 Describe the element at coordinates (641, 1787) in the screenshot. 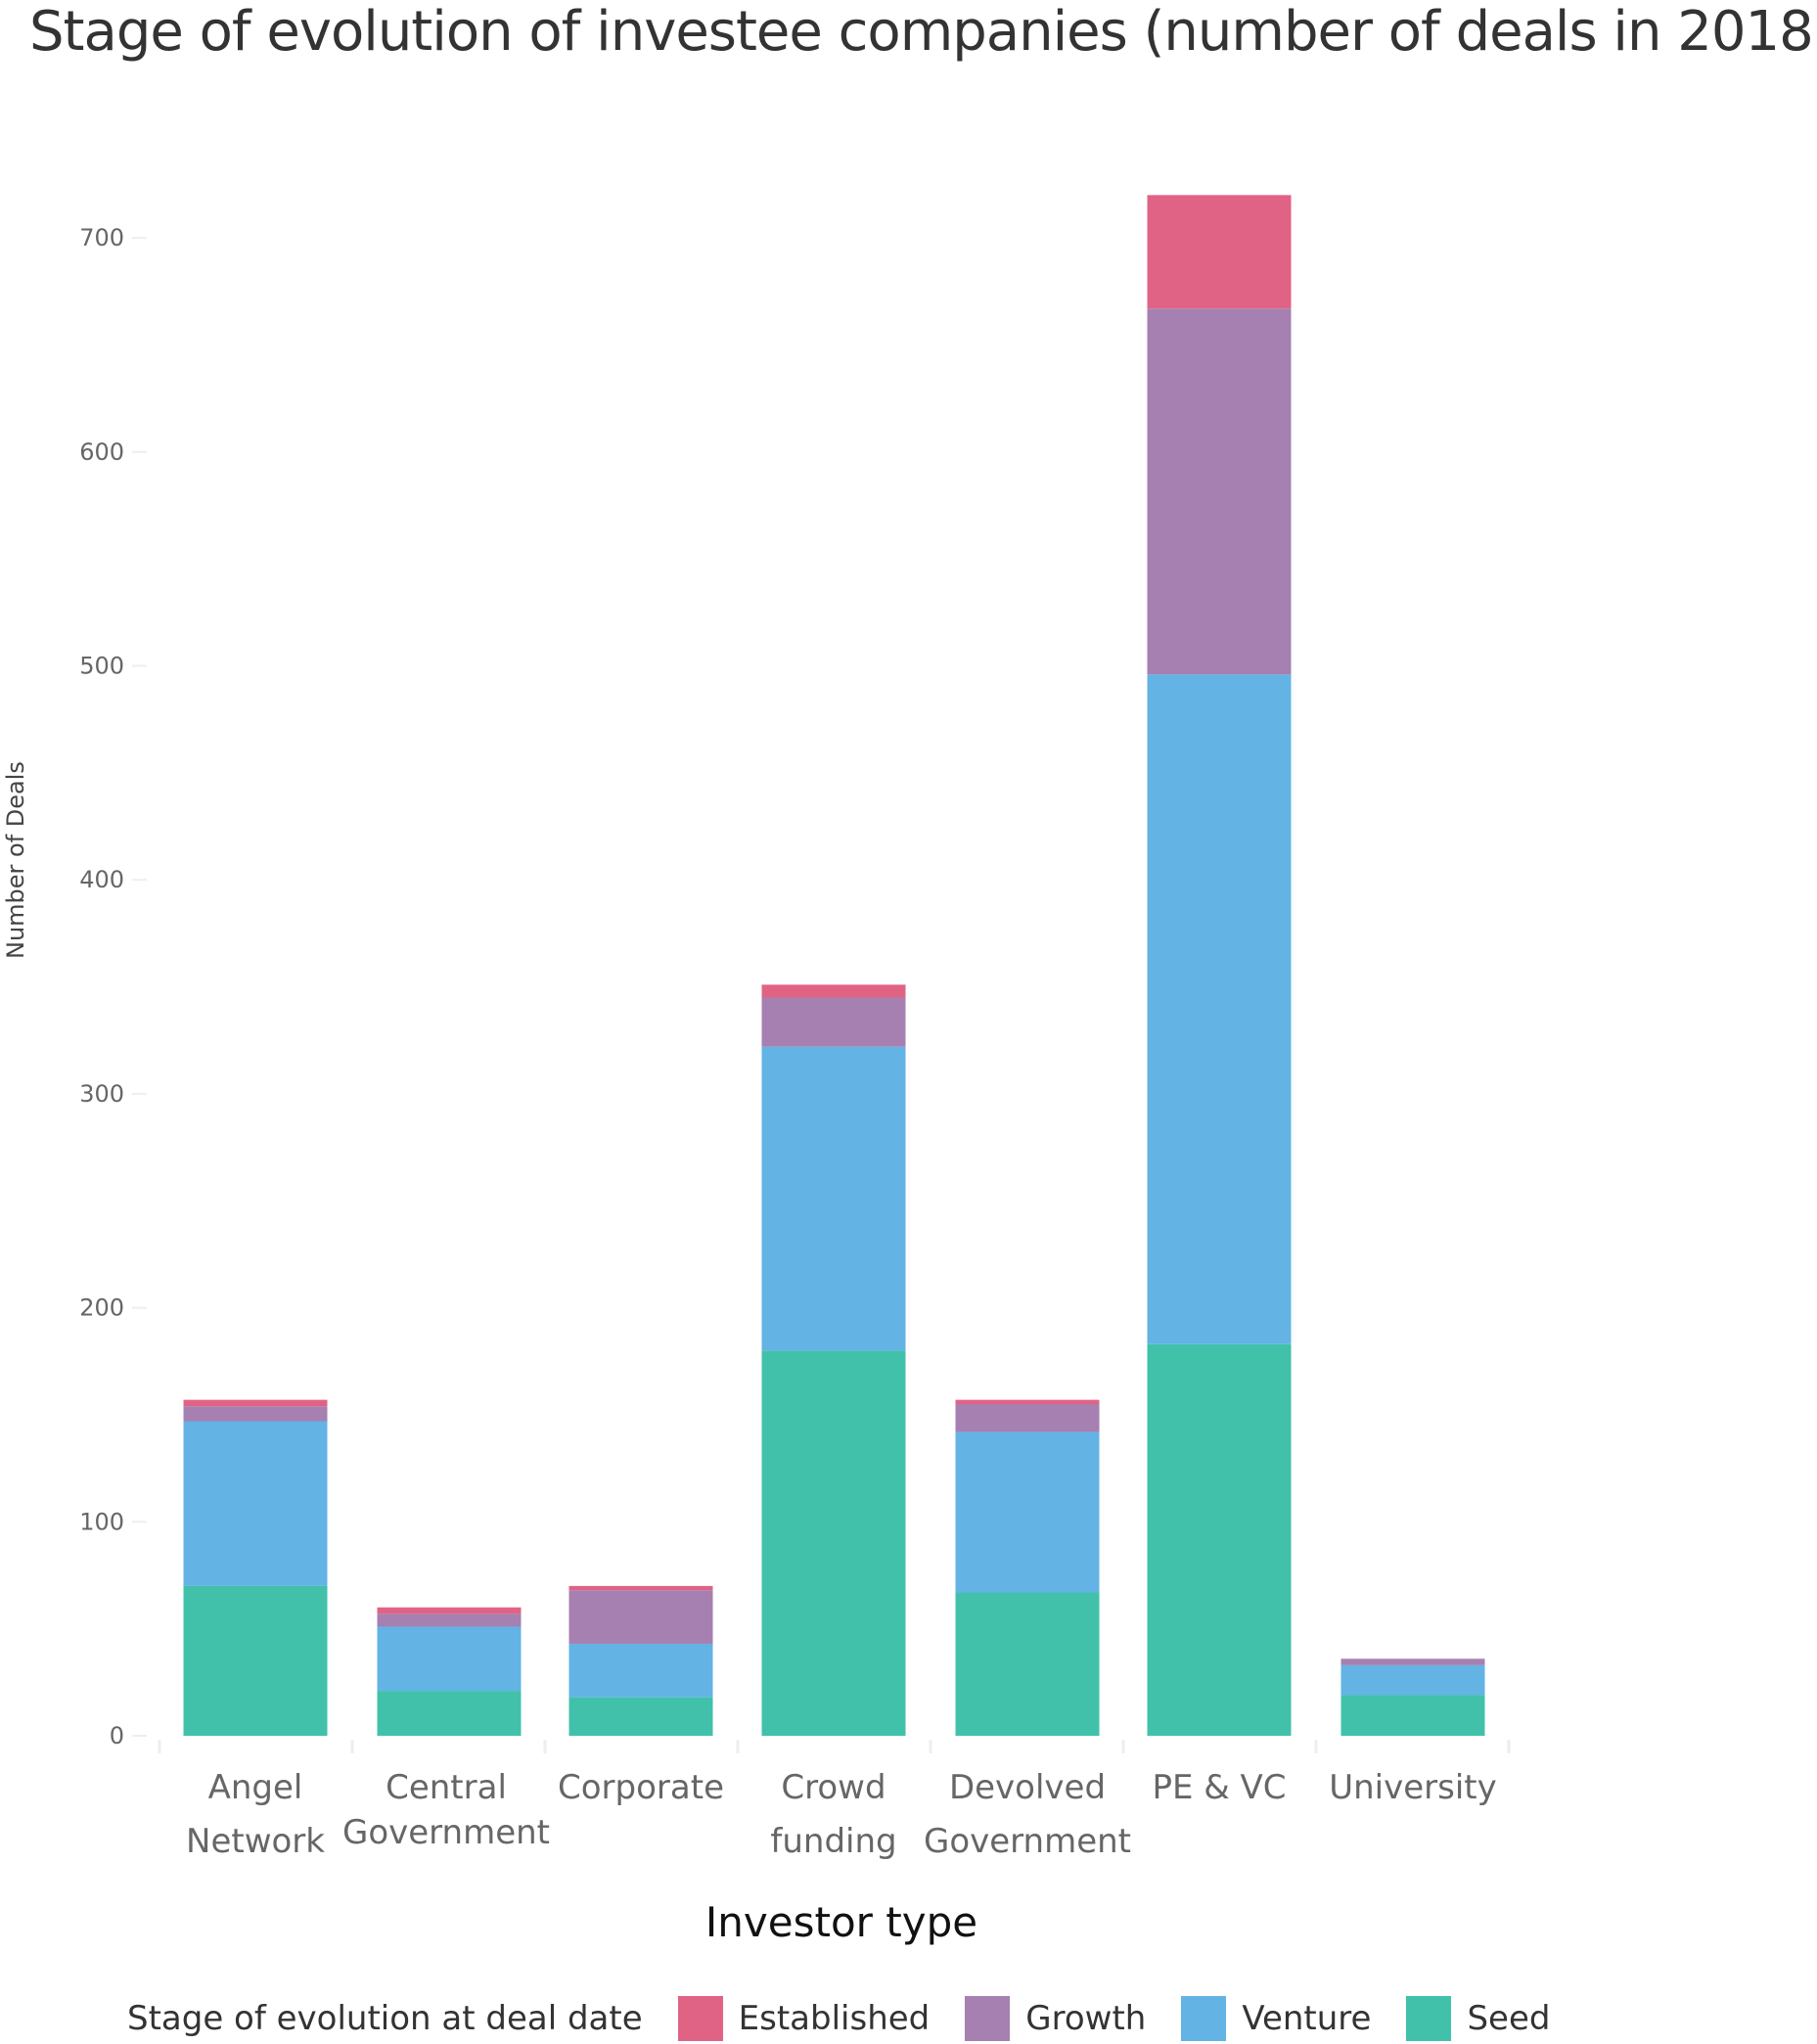

I see `x-tick-label: Corporate` at that location.